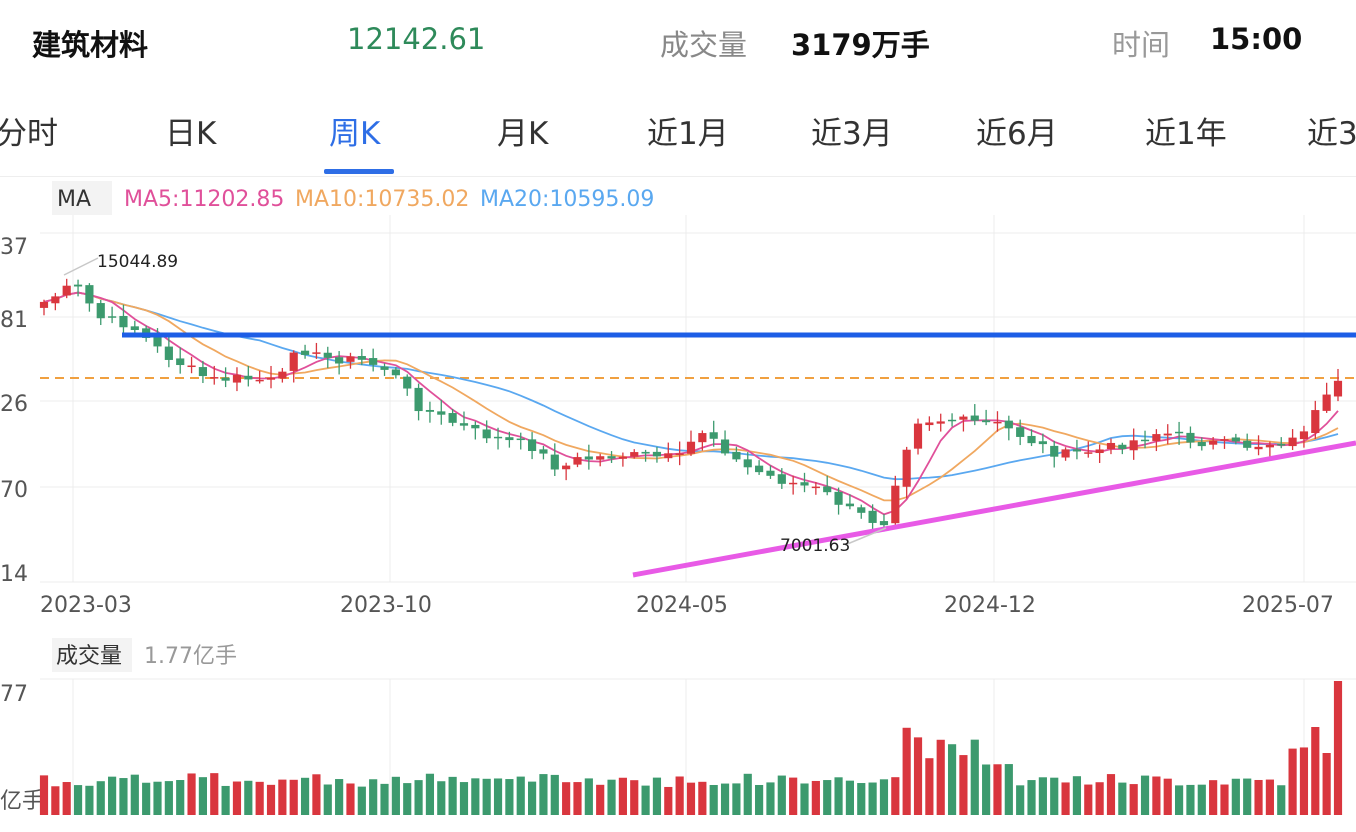 This screenshot has height=832, width=1356. Describe the element at coordinates (382, 199) in the screenshot. I see `ma10-legend: MA10:10735.02` at that location.